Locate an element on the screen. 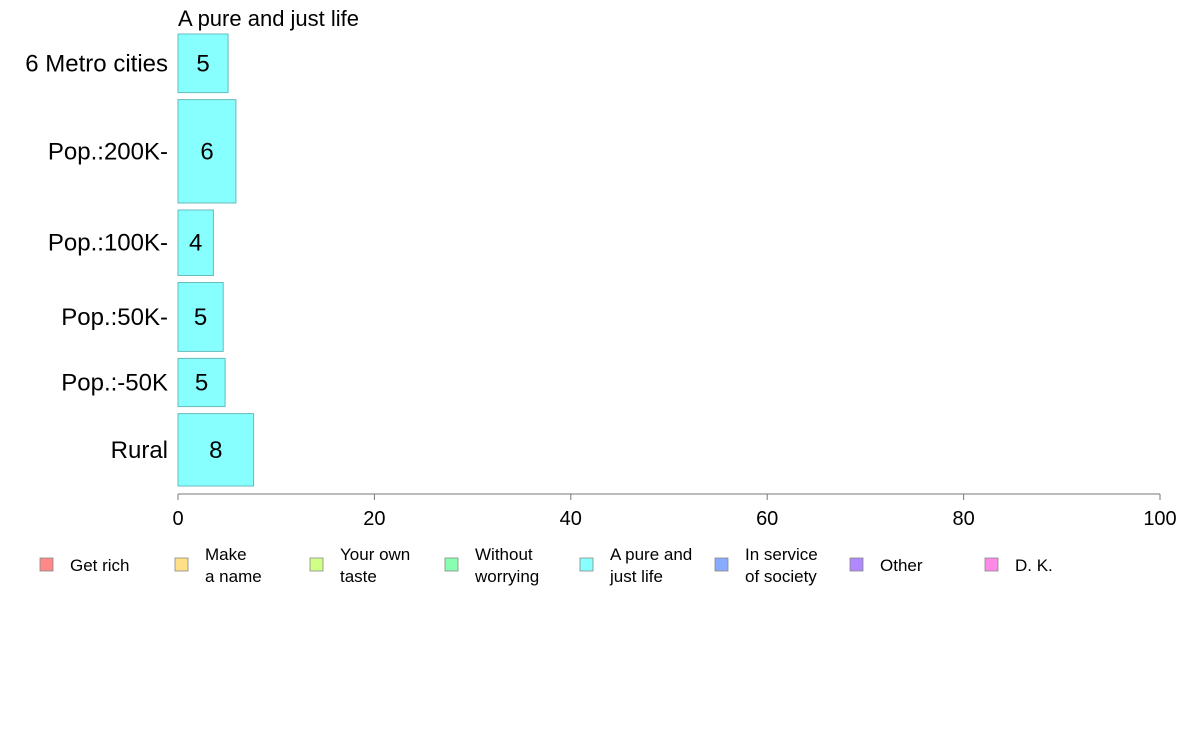 The width and height of the screenshot is (1188, 736). x-tick-label: 20 is located at coordinates (374, 519).